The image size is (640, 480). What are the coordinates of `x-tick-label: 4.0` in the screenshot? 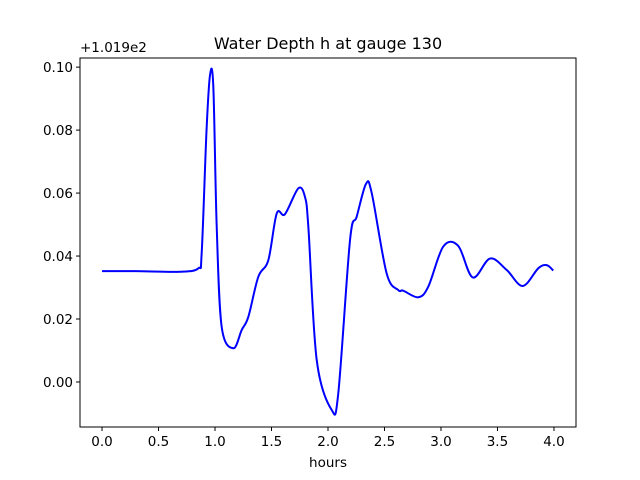 It's located at (553, 442).